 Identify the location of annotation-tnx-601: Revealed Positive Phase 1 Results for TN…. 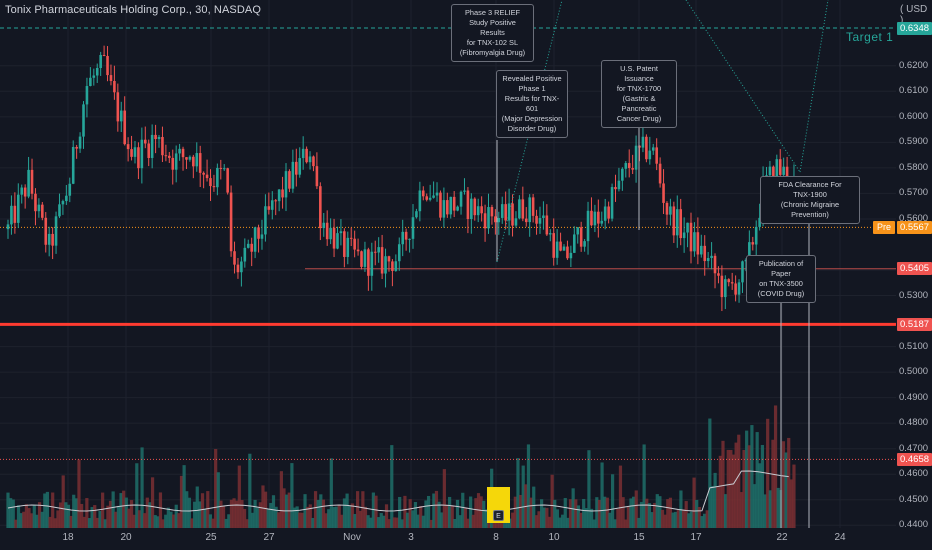
(532, 104).